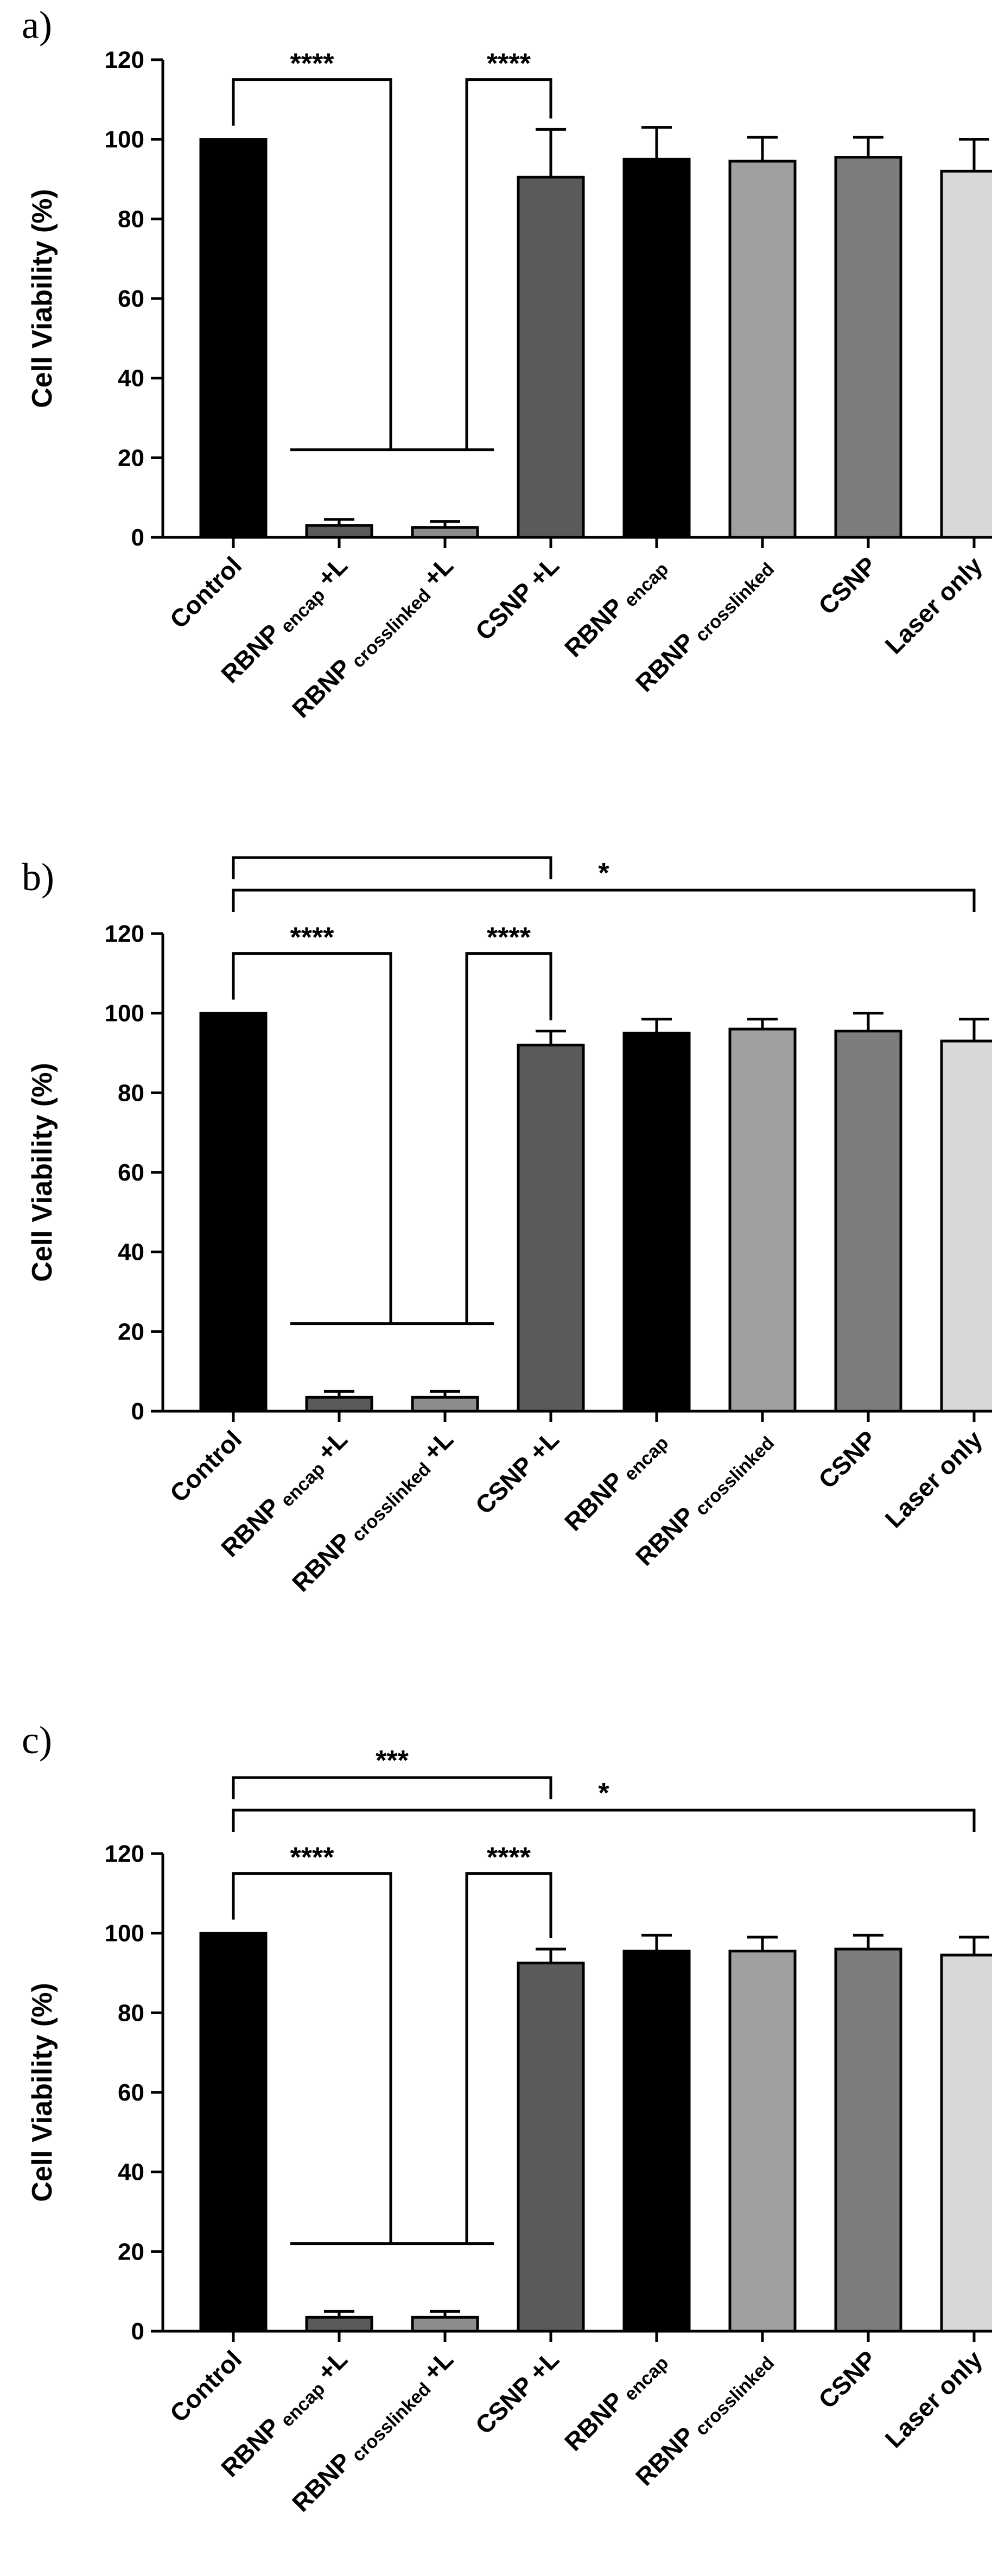 The width and height of the screenshot is (992, 2576). Describe the element at coordinates (37, 1740) in the screenshot. I see `panel-label: c)` at that location.